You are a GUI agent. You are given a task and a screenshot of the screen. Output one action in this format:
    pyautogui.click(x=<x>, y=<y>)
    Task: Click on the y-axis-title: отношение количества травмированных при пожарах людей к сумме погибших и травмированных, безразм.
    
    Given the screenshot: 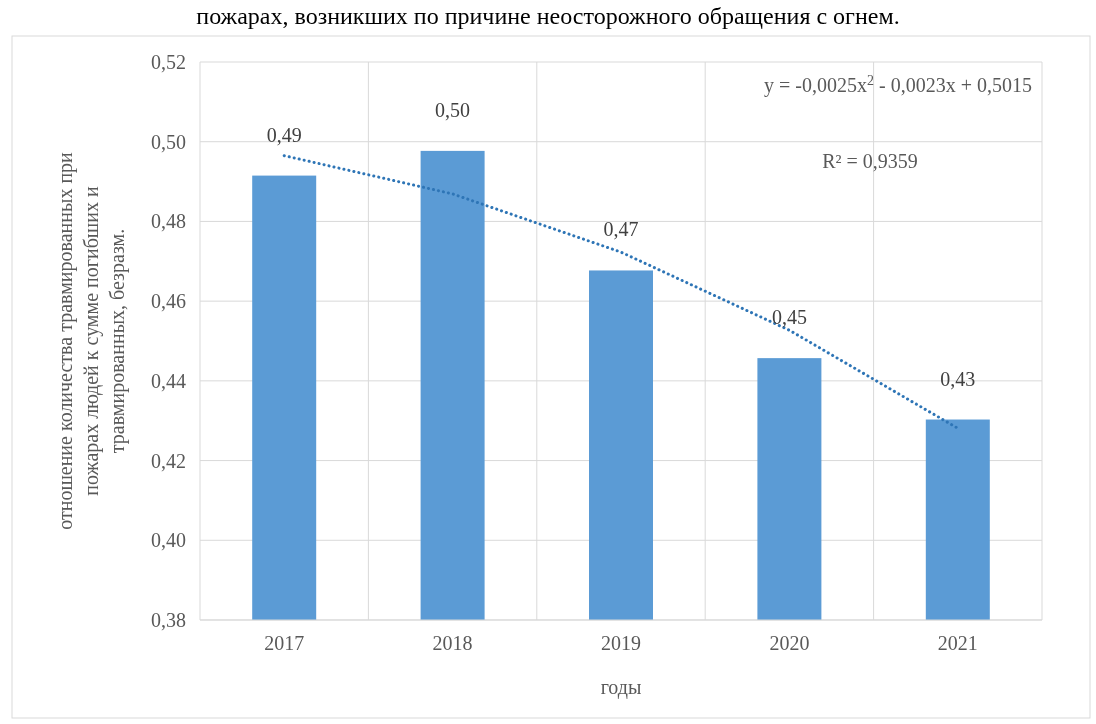 What is the action you would take?
    pyautogui.click(x=91, y=340)
    